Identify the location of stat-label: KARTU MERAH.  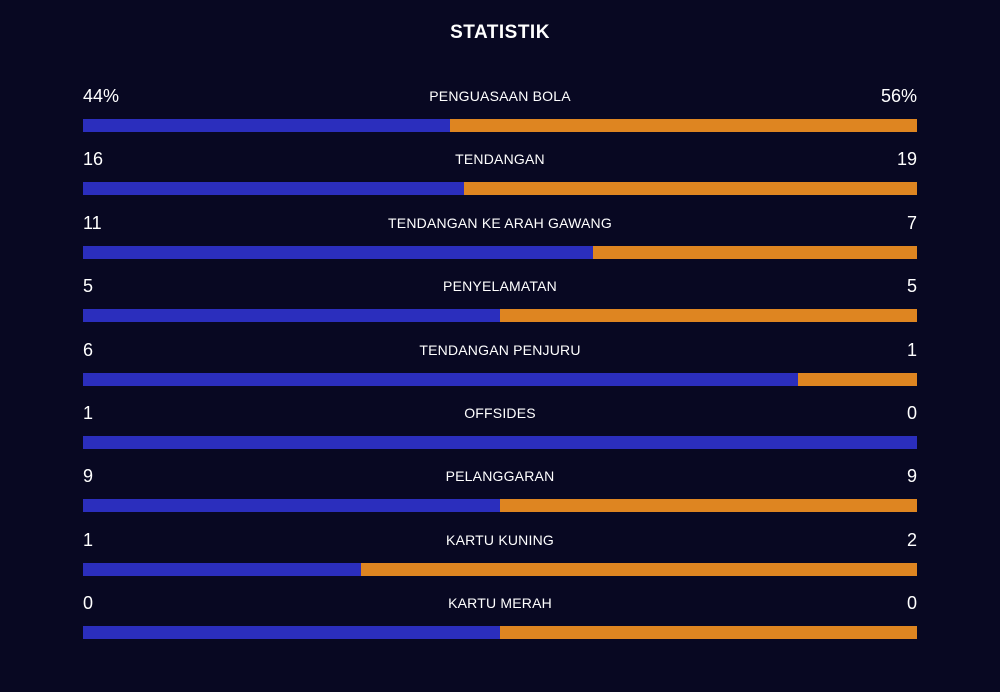
(500, 603).